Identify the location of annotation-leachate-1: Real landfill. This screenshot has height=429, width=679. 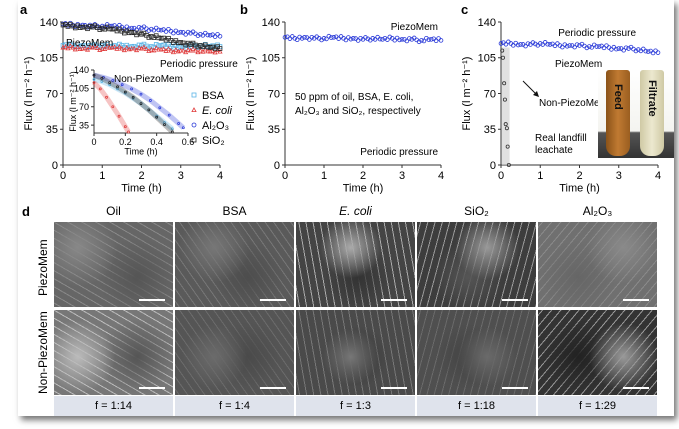
(561, 138).